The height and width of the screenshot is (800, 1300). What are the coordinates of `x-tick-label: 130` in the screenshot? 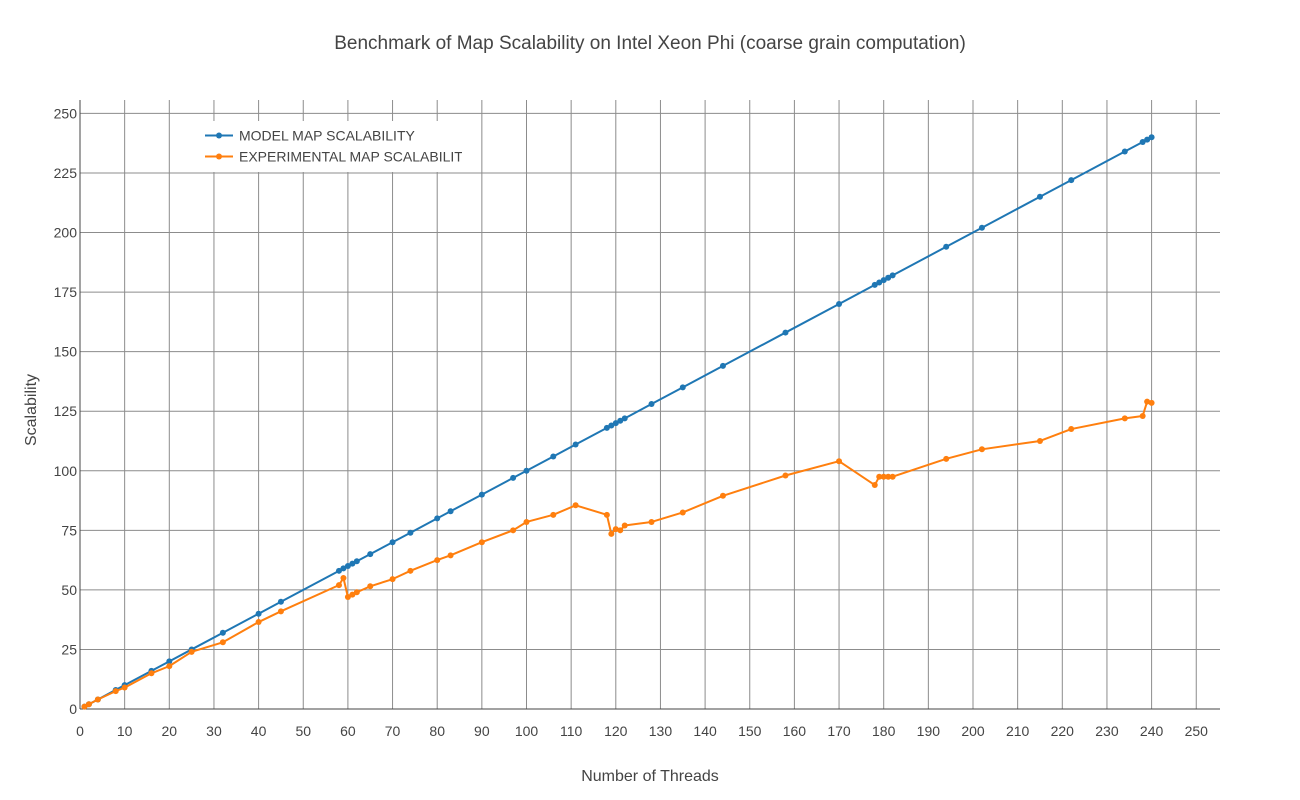 It's located at (661, 731).